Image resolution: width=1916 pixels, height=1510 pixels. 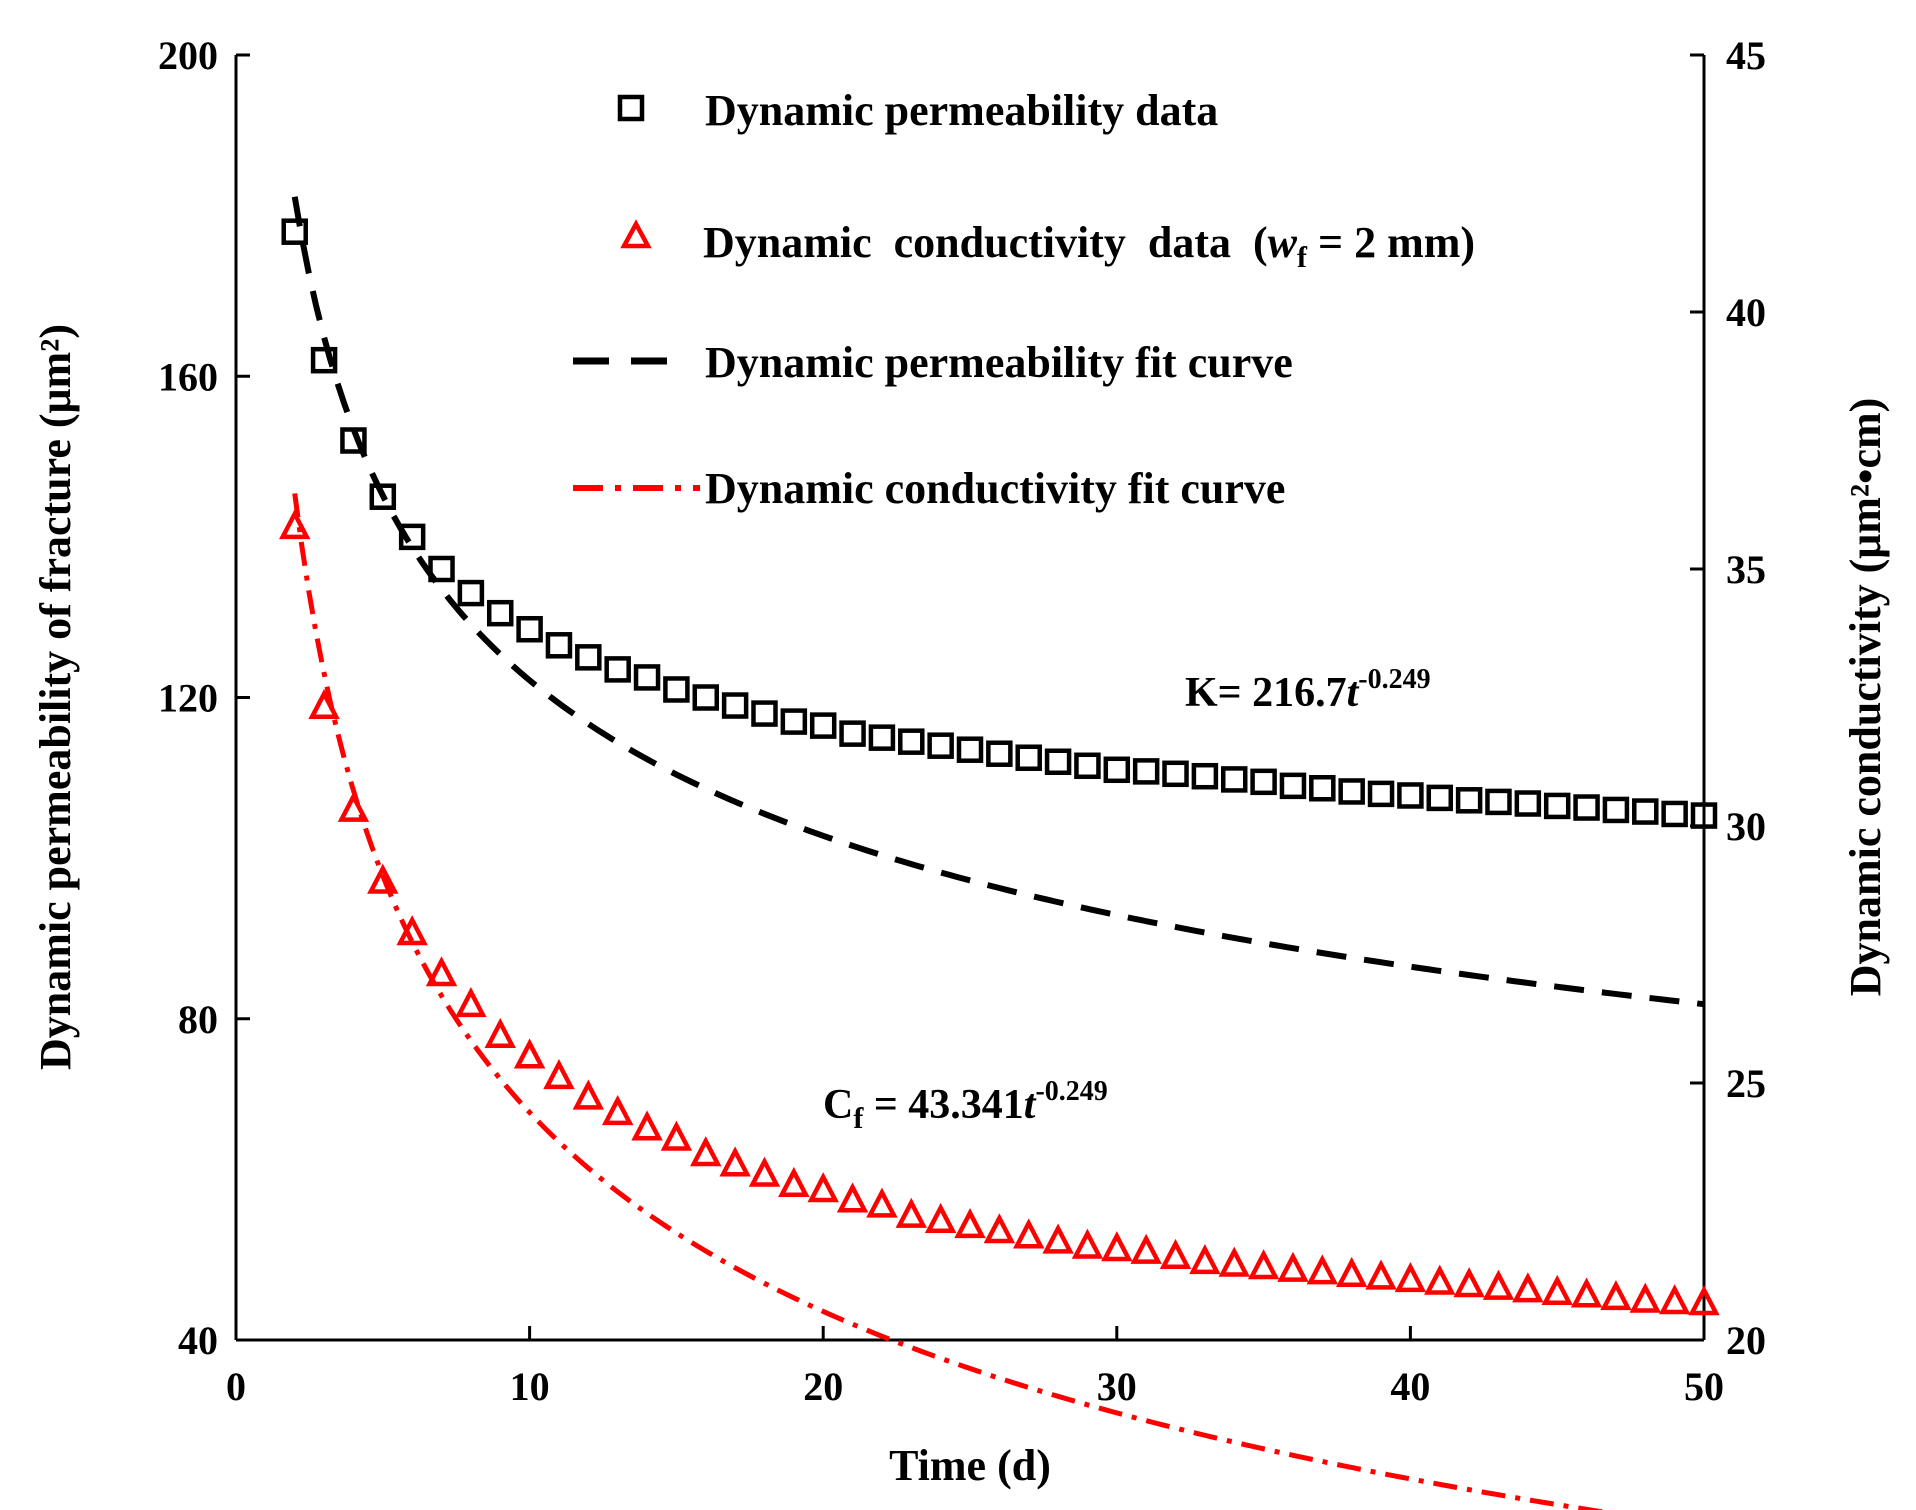 What do you see at coordinates (1394, 679) in the screenshot?
I see `perm-eq-exp: -0.249` at bounding box center [1394, 679].